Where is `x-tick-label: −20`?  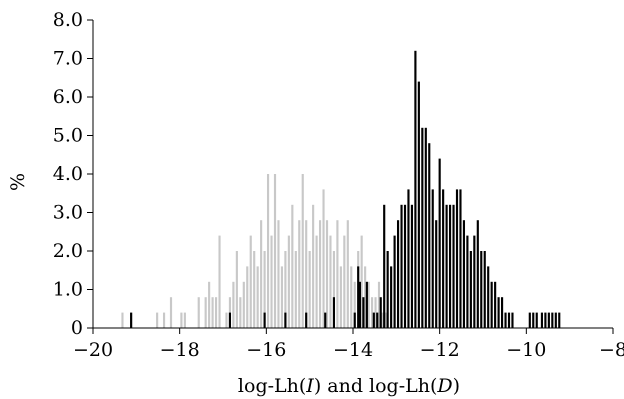
x-tick-label: −20 is located at coordinates (93, 350).